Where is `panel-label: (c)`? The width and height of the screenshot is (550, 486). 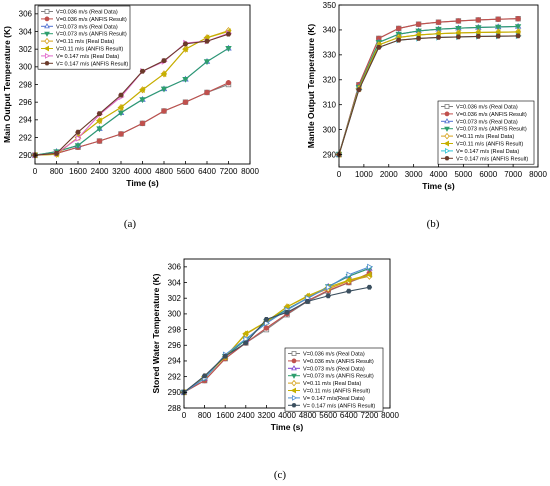 panel-label: (c) is located at coordinates (280, 475).